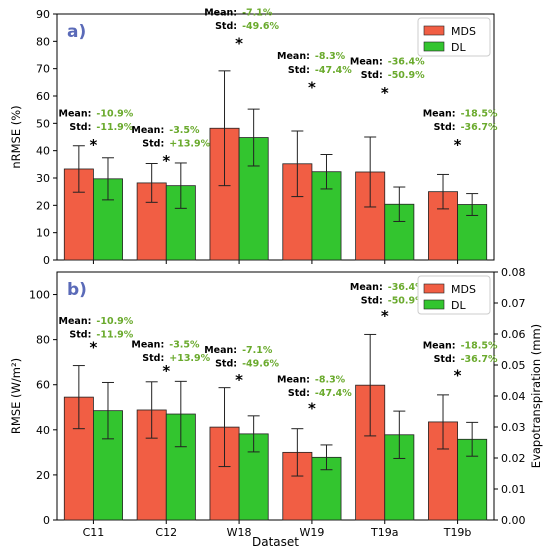  Describe the element at coordinates (513, 520) in the screenshot. I see `y2-tick-label: 0.00` at that location.